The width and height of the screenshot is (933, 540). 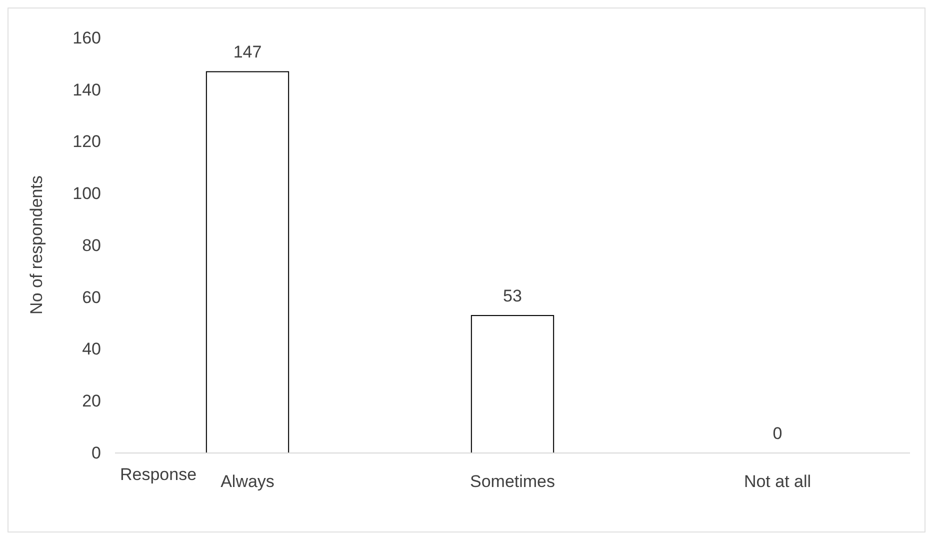 I want to click on y-axis-title: No of respondents, so click(x=36, y=245).